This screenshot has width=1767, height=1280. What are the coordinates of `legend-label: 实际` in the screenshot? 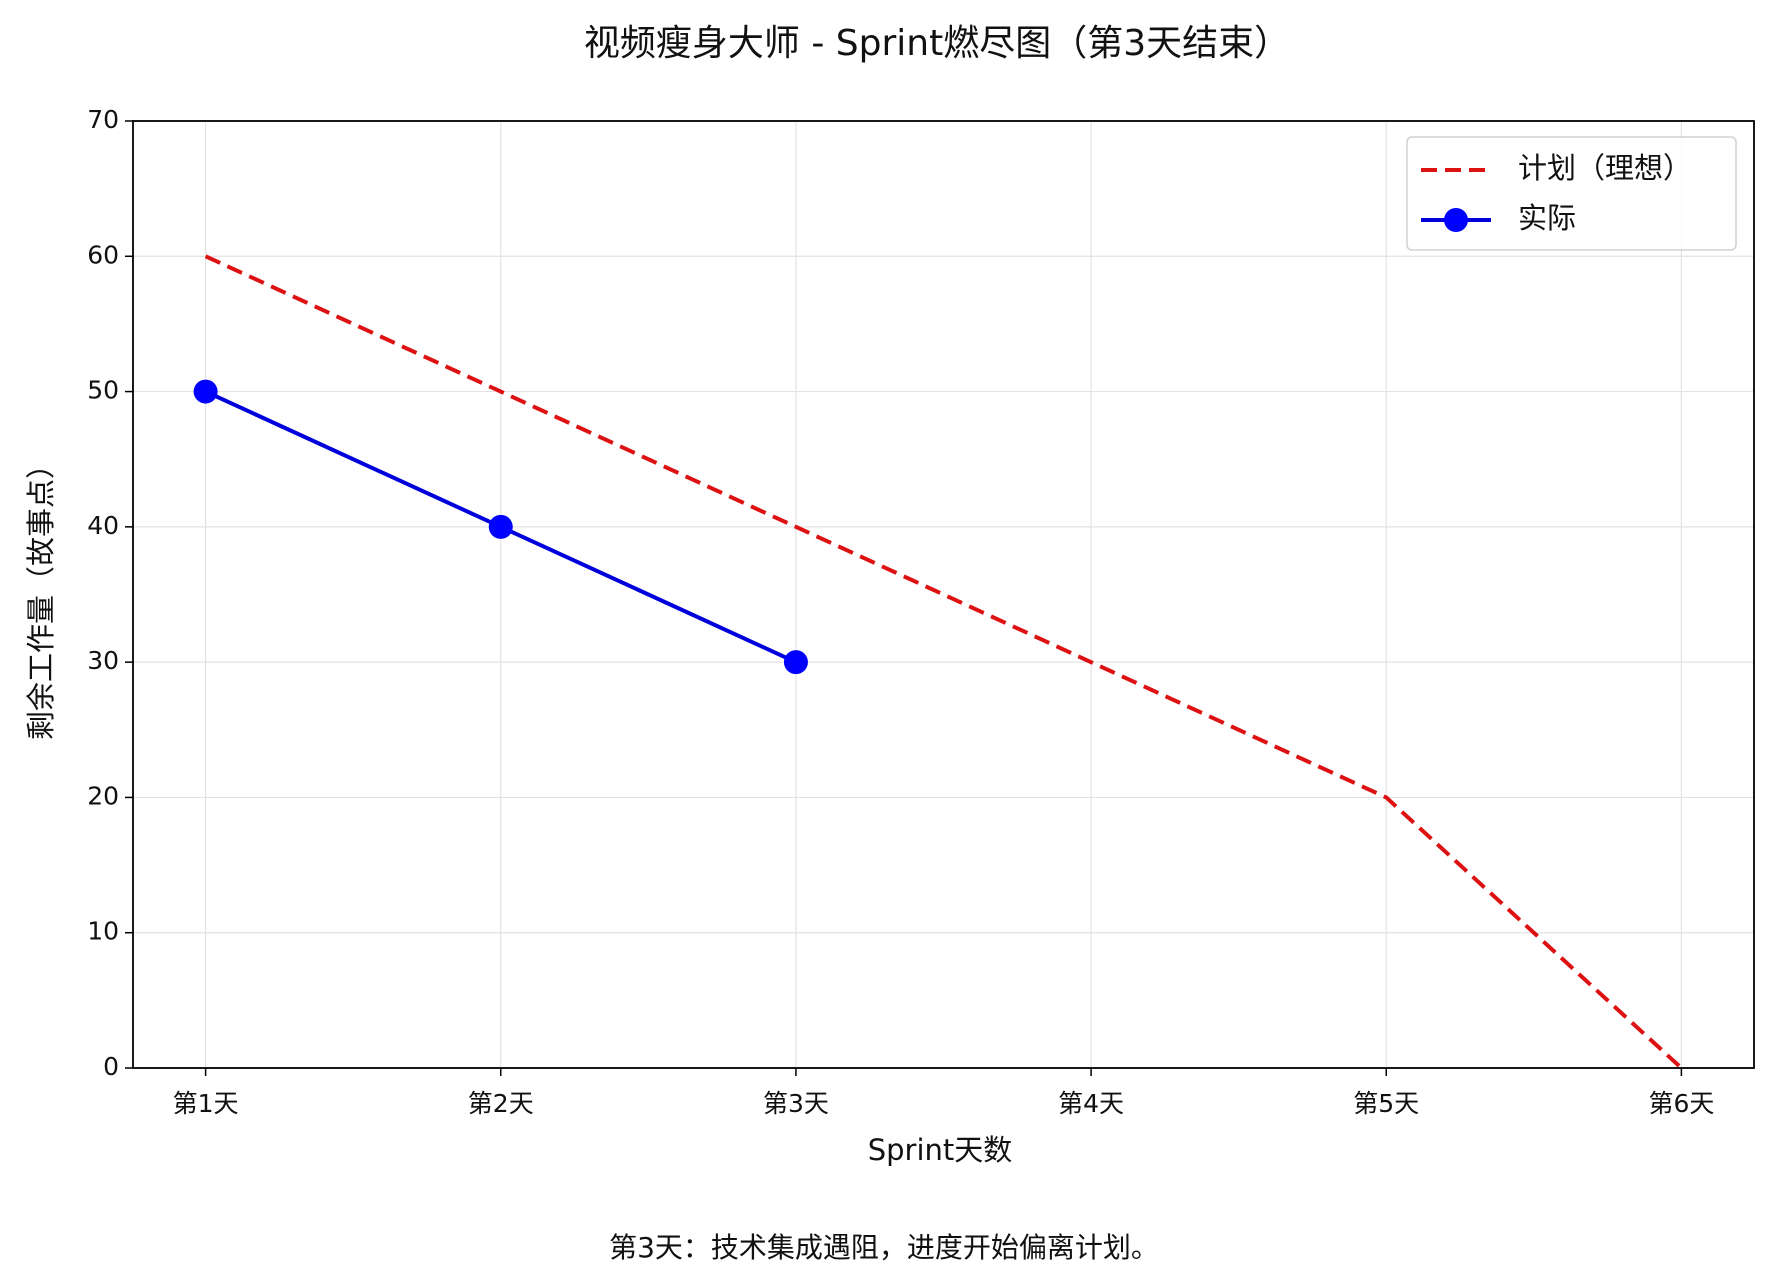 It's located at (1547, 218).